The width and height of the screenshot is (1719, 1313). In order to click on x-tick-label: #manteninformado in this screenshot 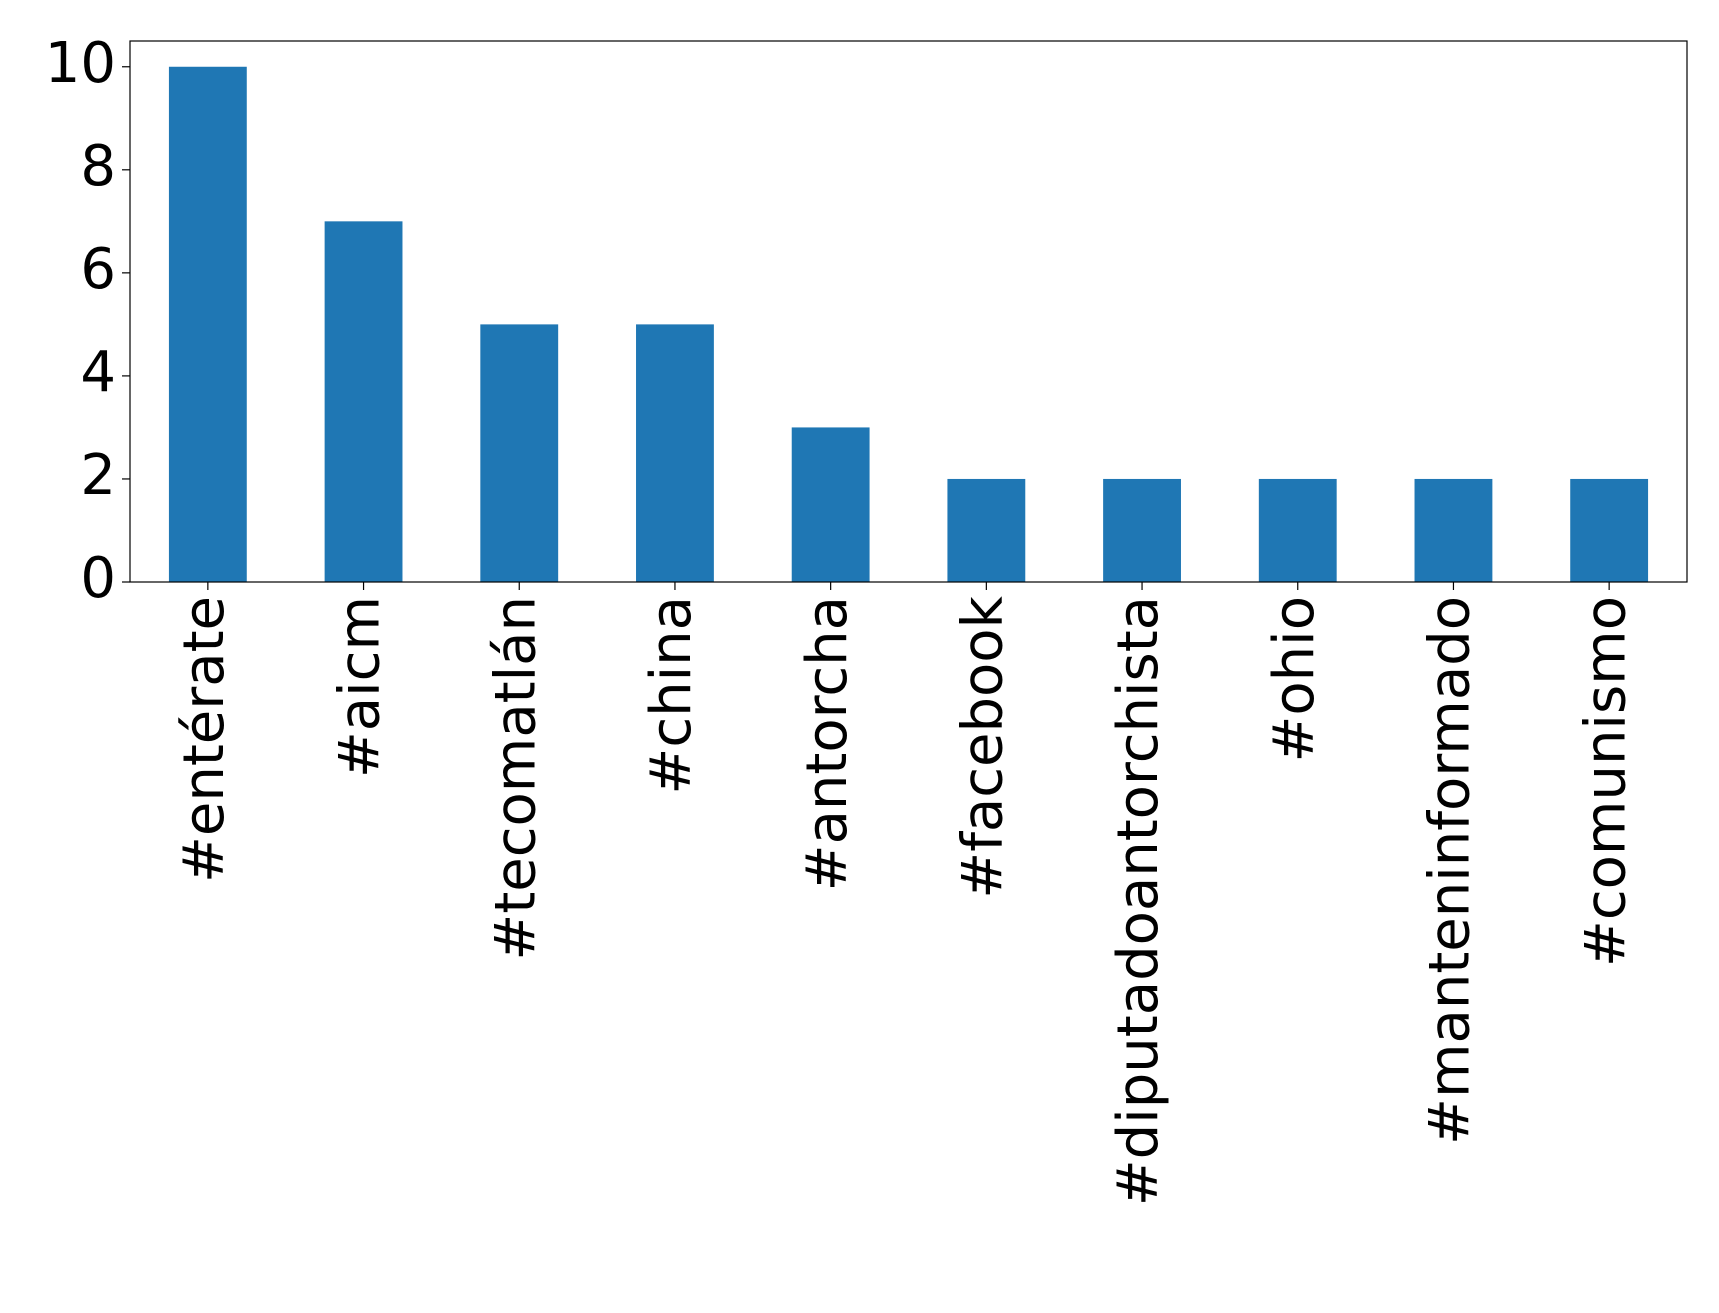, I will do `click(1450, 870)`.